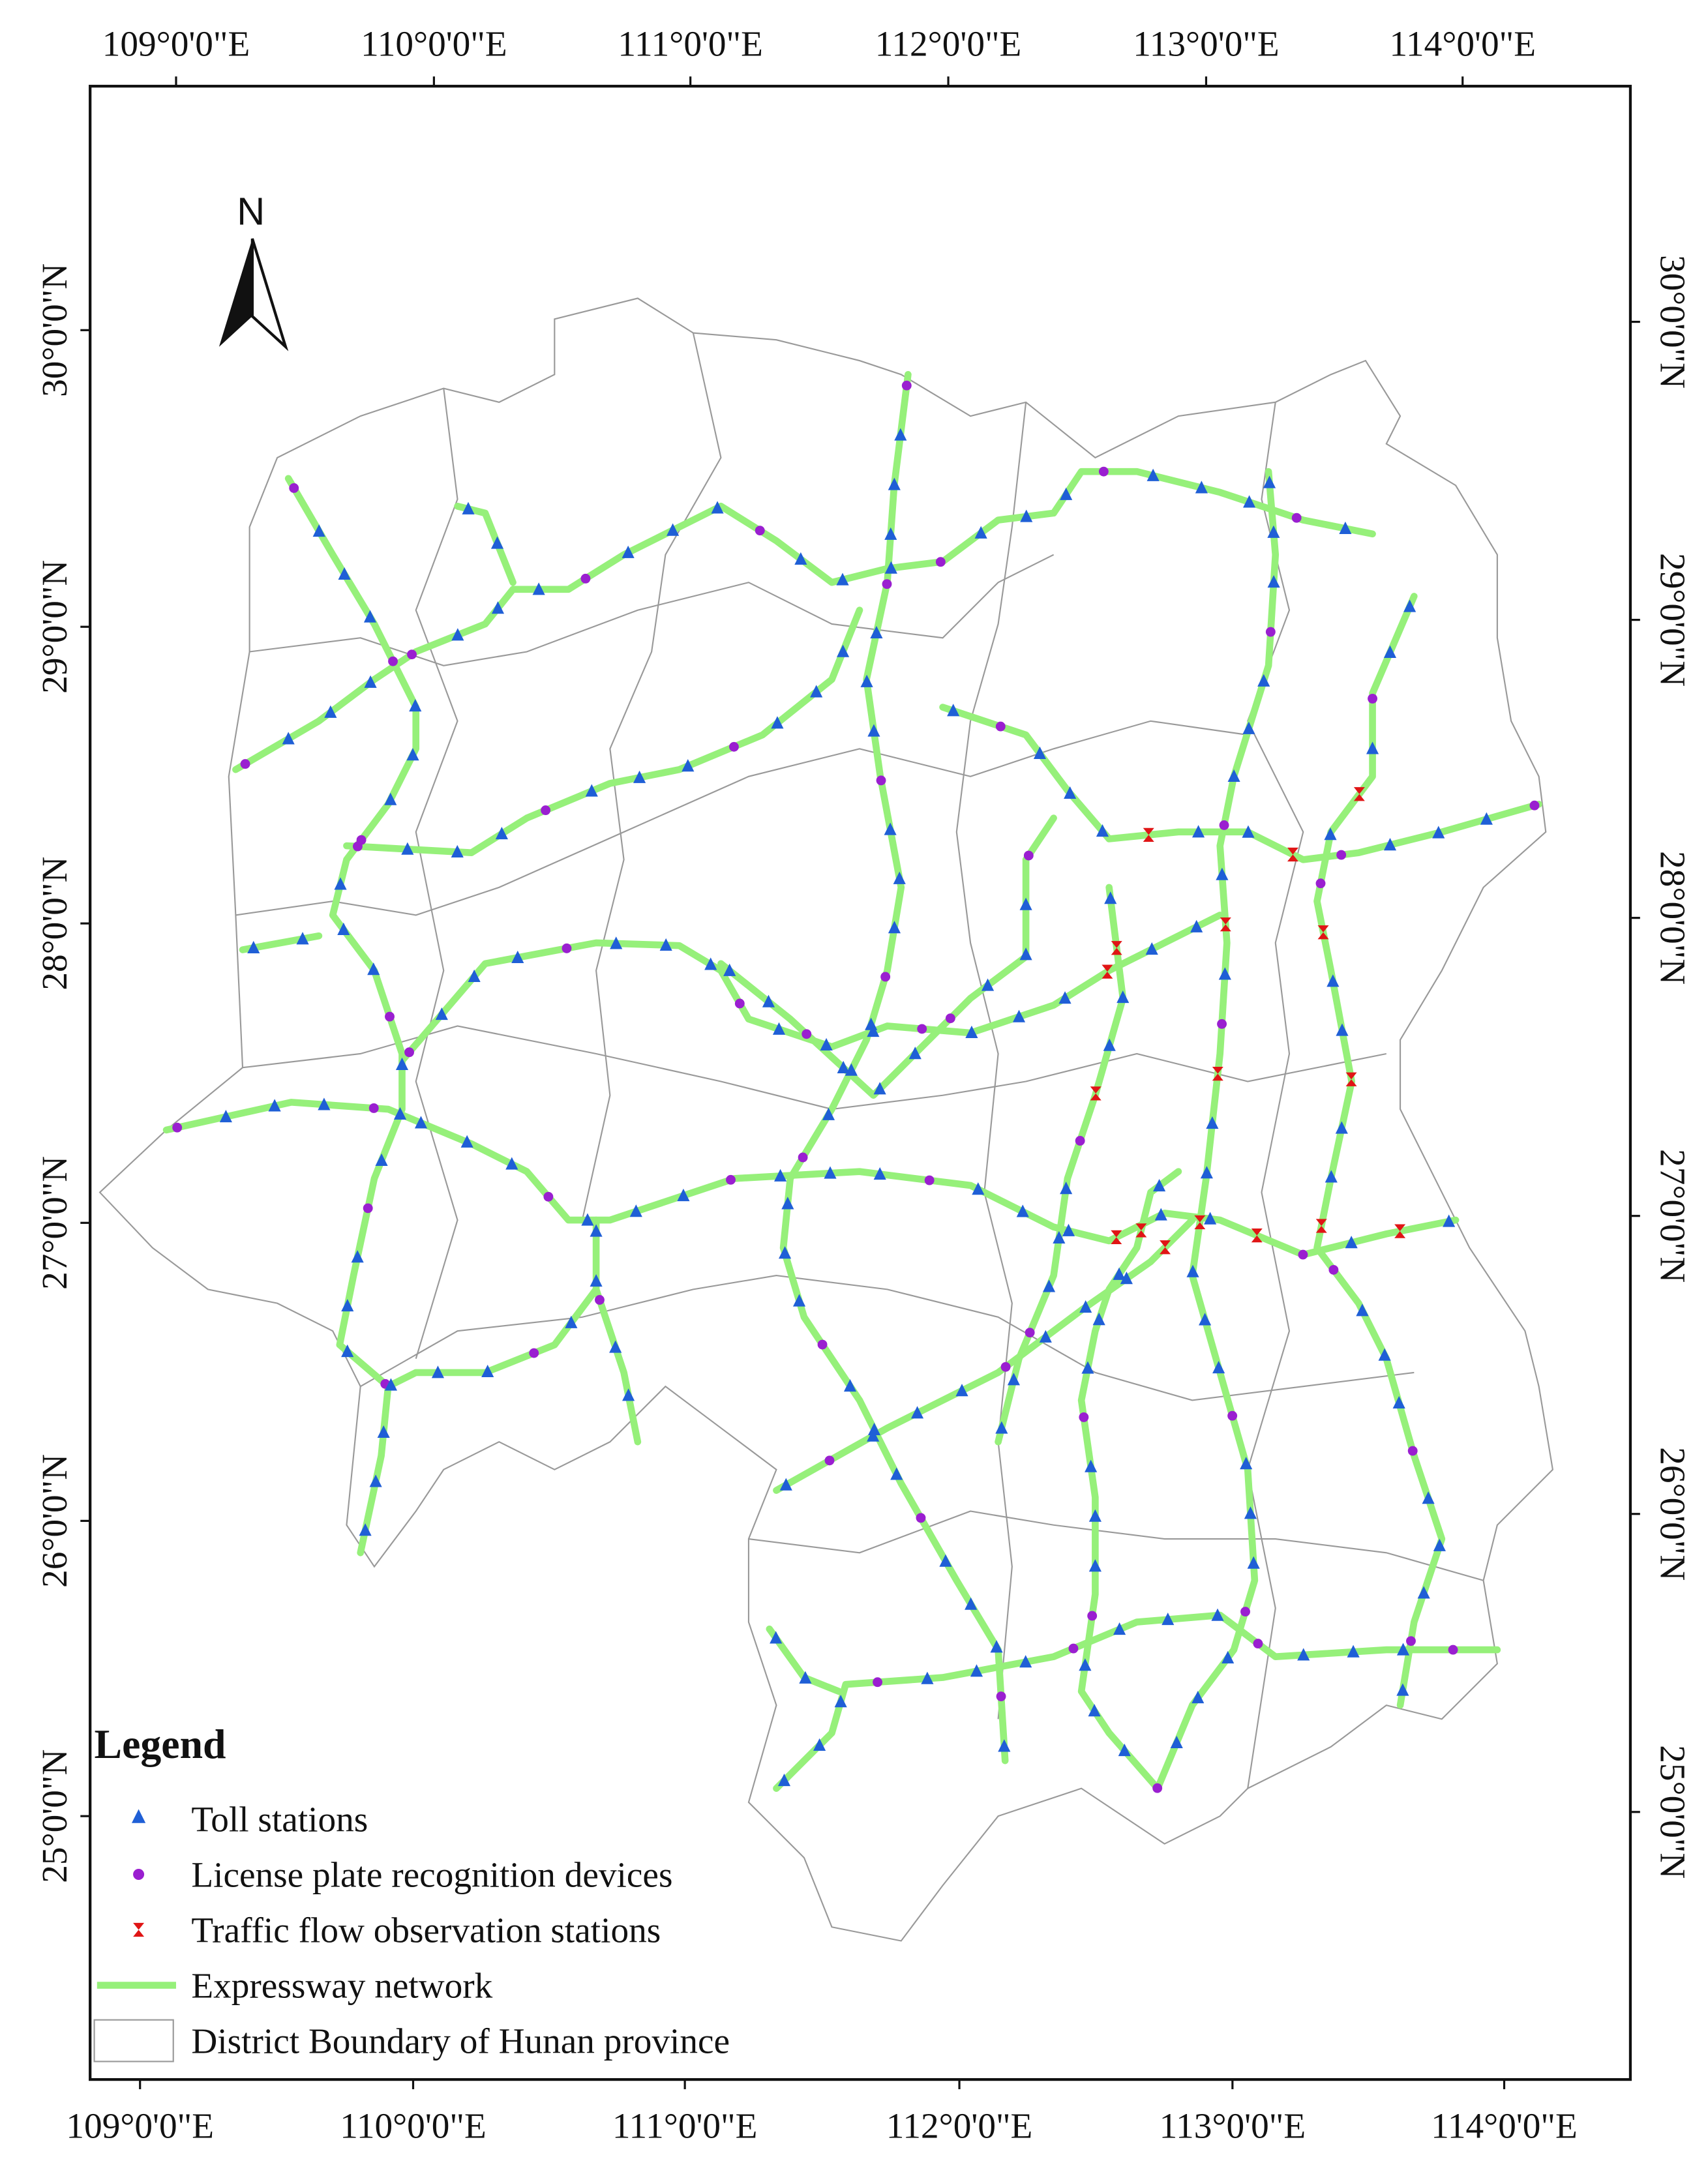 The image size is (1708, 2174). Describe the element at coordinates (1673, 918) in the screenshot. I see `lat-label: 28°0'0"N` at that location.